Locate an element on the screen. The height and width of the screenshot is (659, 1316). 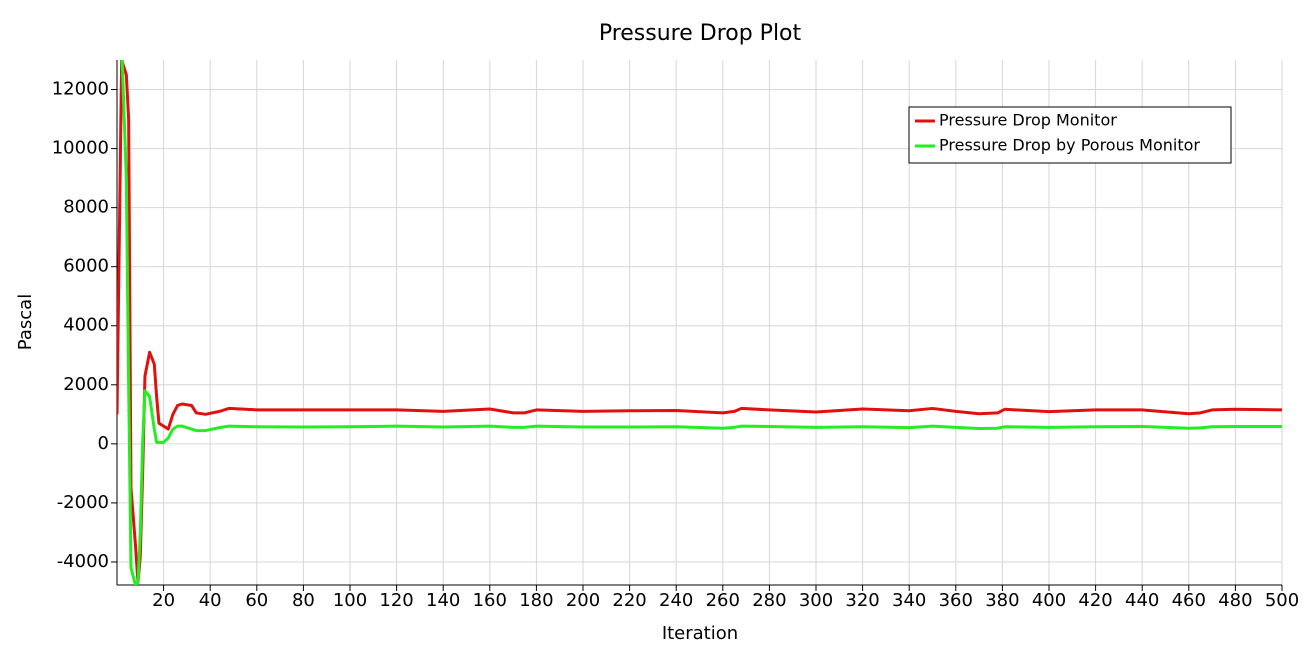
x-tick-label: 300 is located at coordinates (816, 600).